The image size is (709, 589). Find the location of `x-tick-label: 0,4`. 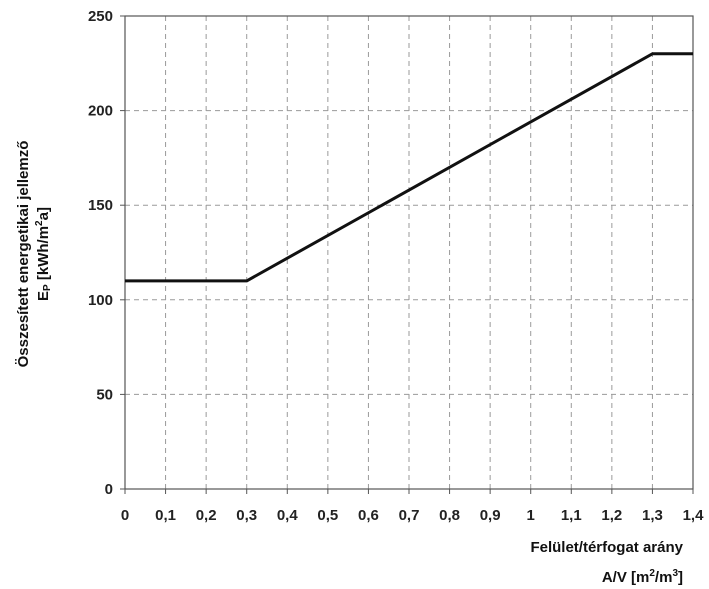

x-tick-label: 0,4 is located at coordinates (288, 515).